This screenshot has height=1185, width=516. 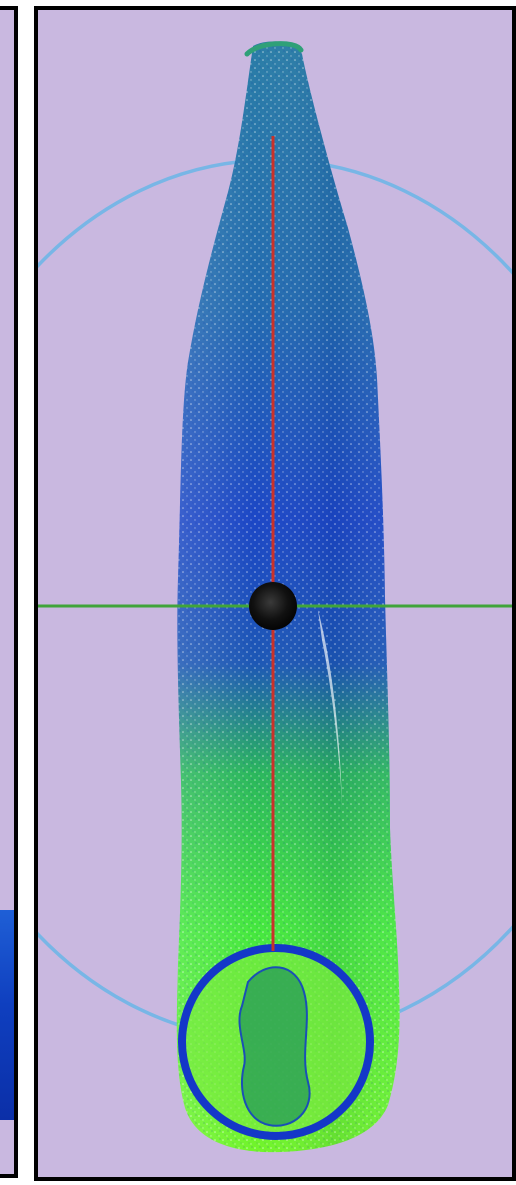 What do you see at coordinates (9, 592) in the screenshot?
I see `left-viewport-partial` at bounding box center [9, 592].